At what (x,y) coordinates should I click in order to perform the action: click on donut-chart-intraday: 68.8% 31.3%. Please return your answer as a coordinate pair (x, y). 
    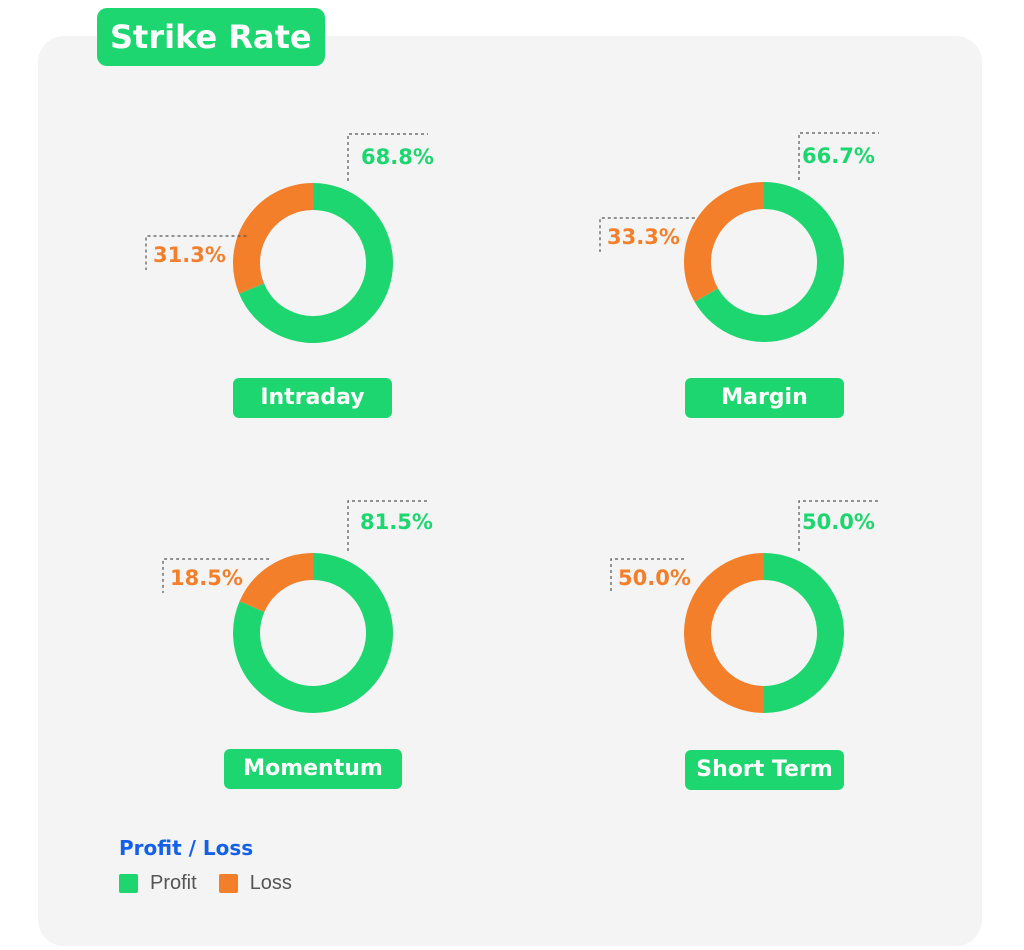
    Looking at the image, I should click on (289, 238).